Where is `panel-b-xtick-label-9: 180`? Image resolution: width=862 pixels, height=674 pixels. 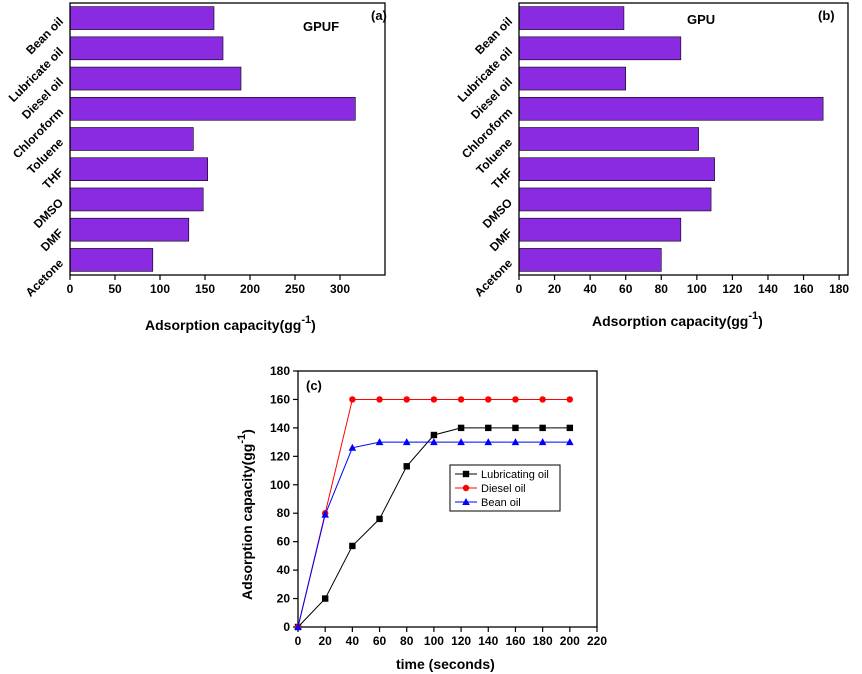 panel-b-xtick-label-9: 180 is located at coordinates (839, 289).